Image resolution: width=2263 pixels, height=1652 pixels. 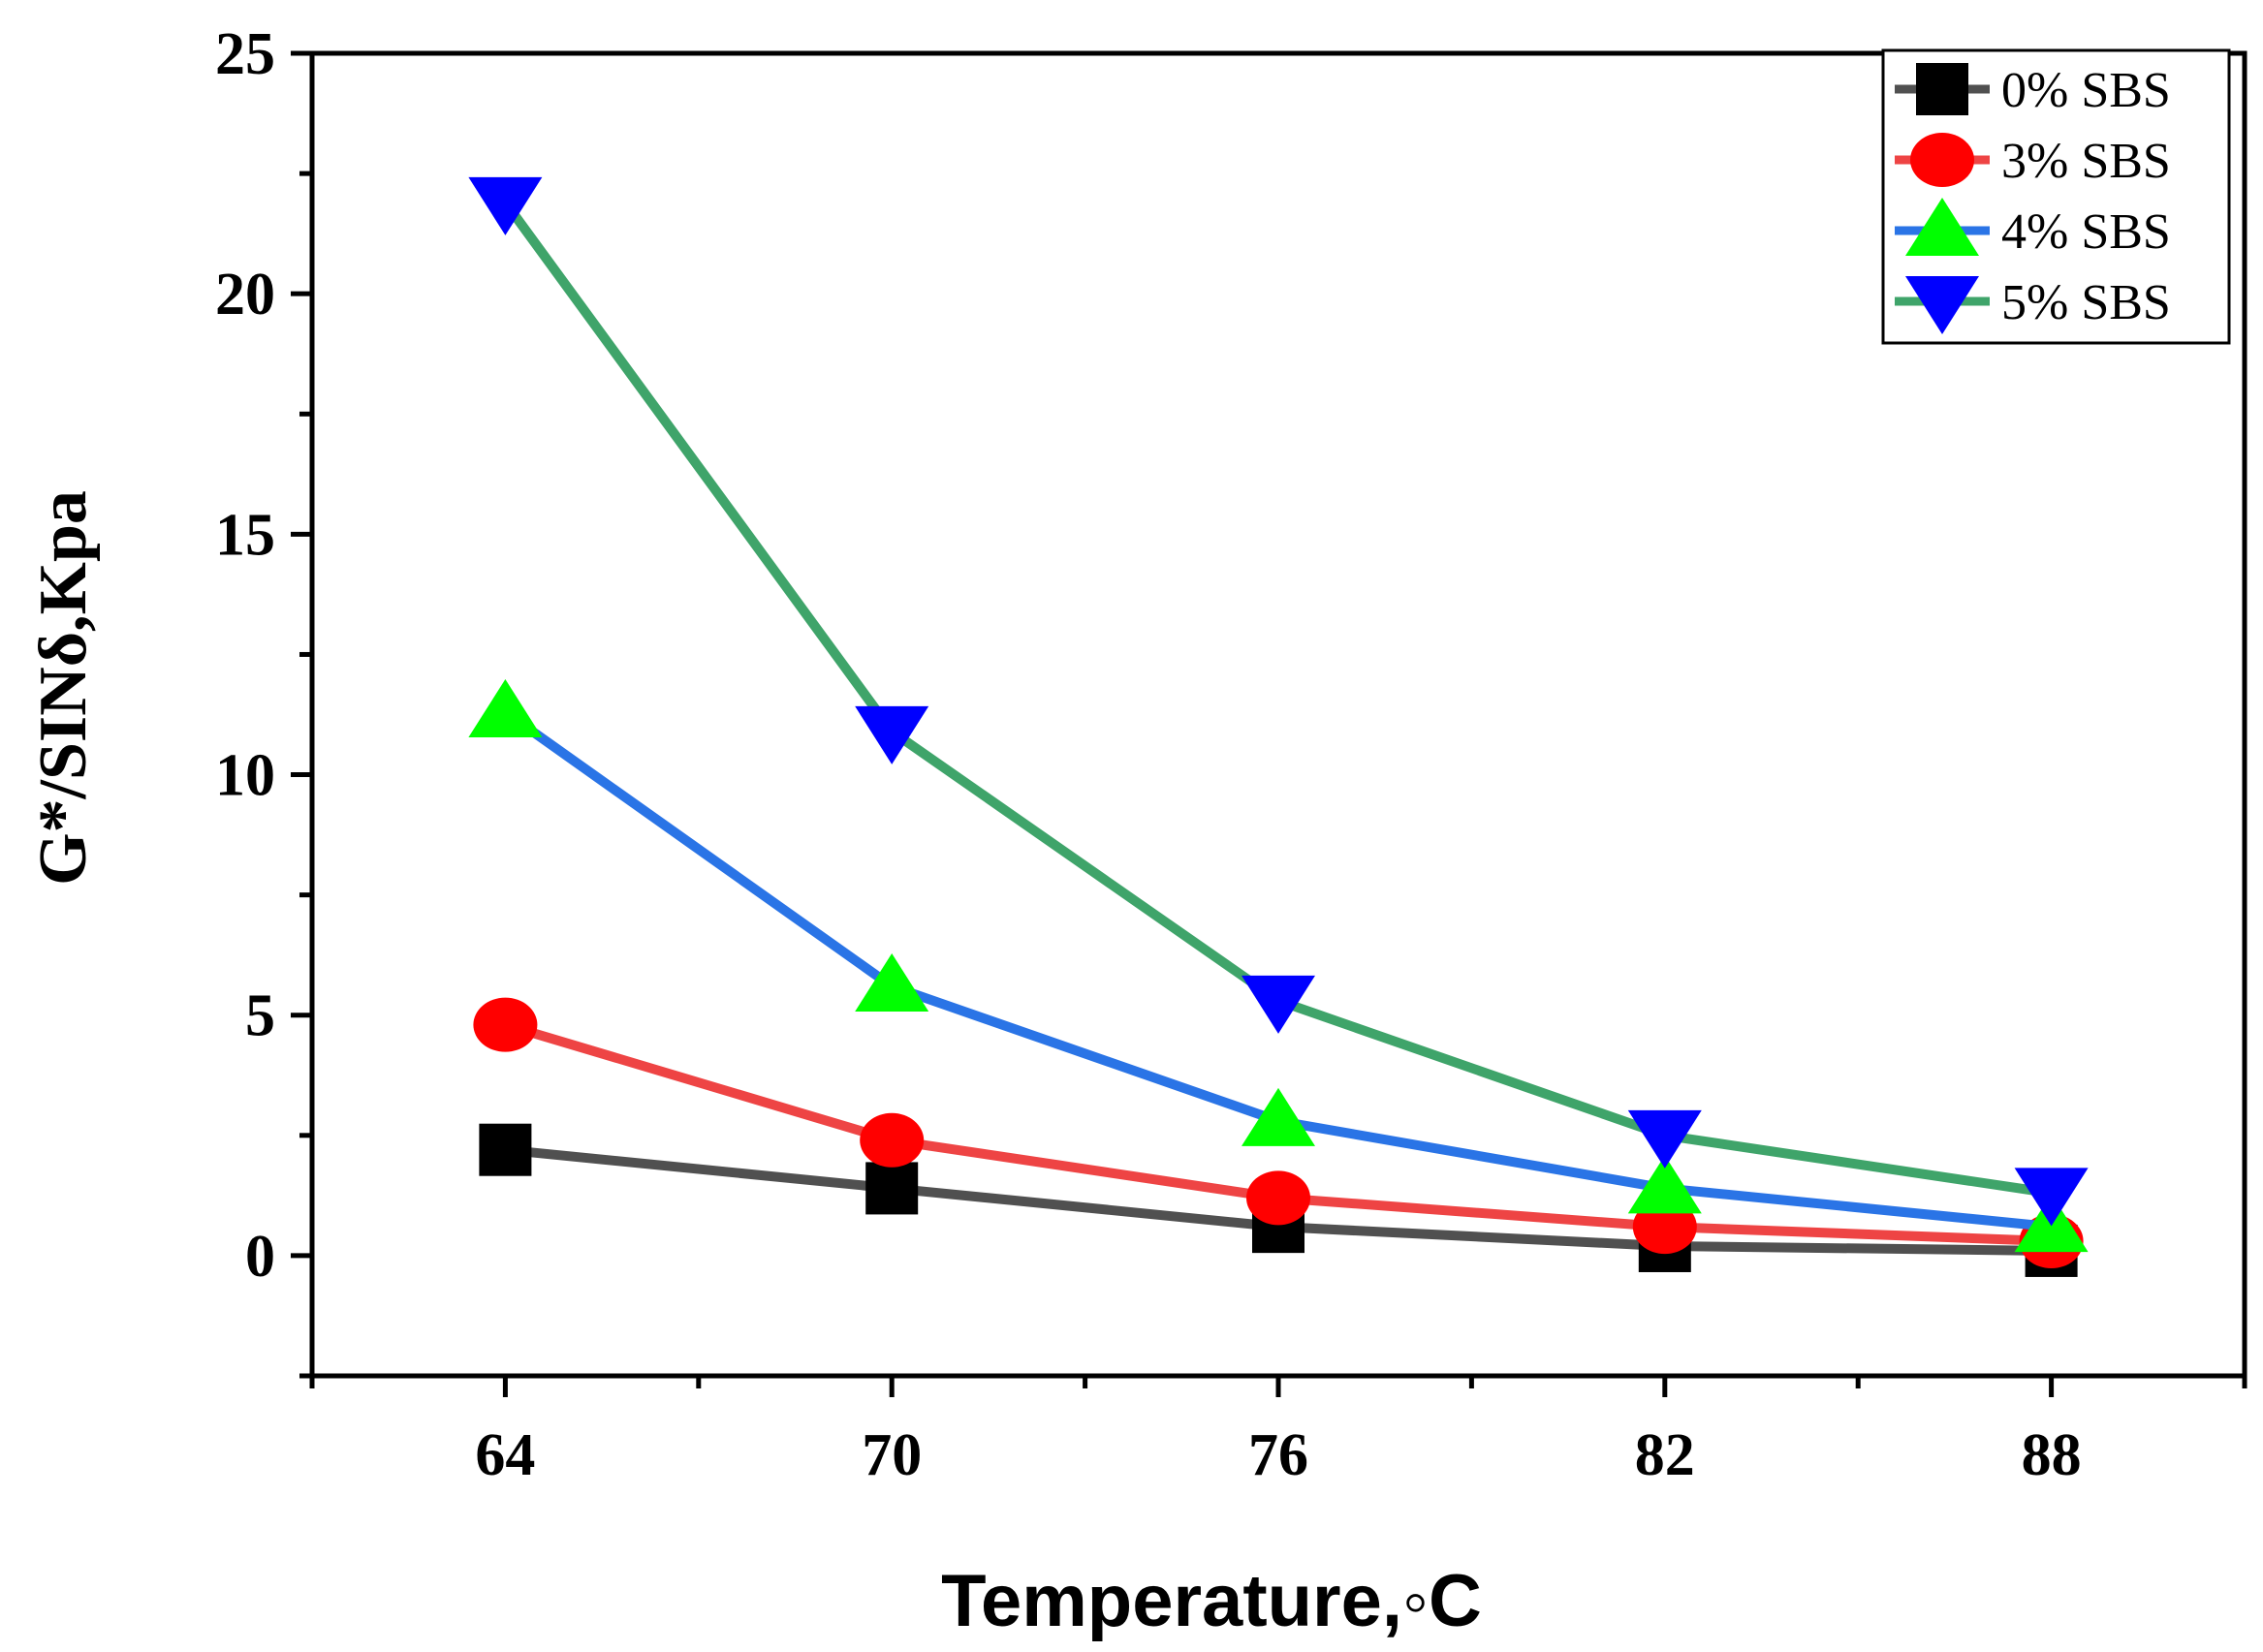 What do you see at coordinates (245, 294) in the screenshot?
I see `y-tick-label: 20` at bounding box center [245, 294].